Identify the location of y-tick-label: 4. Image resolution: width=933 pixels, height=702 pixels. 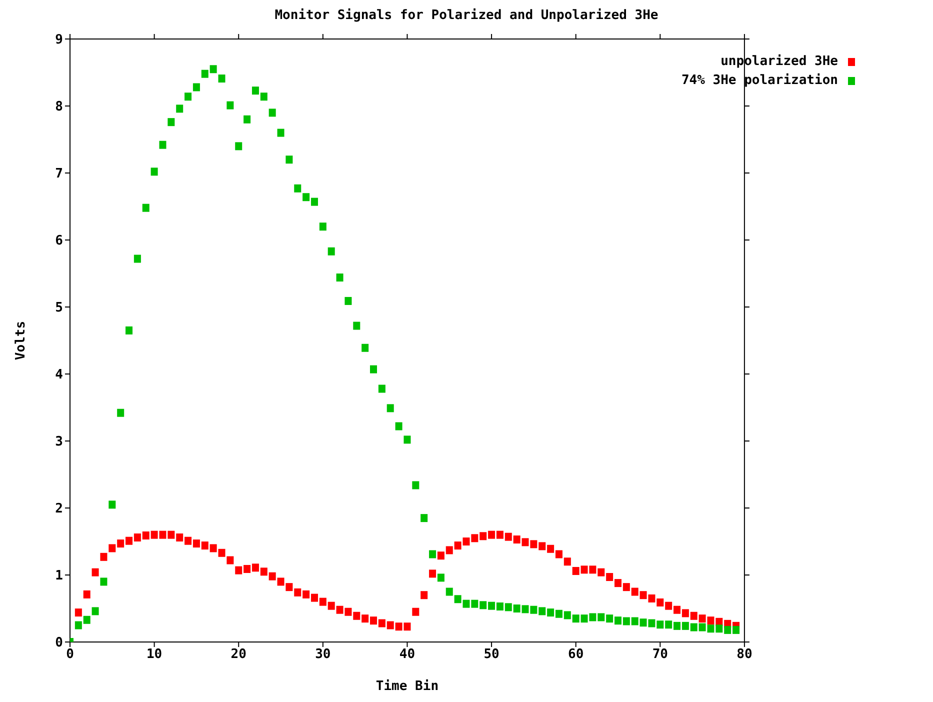
(59, 375).